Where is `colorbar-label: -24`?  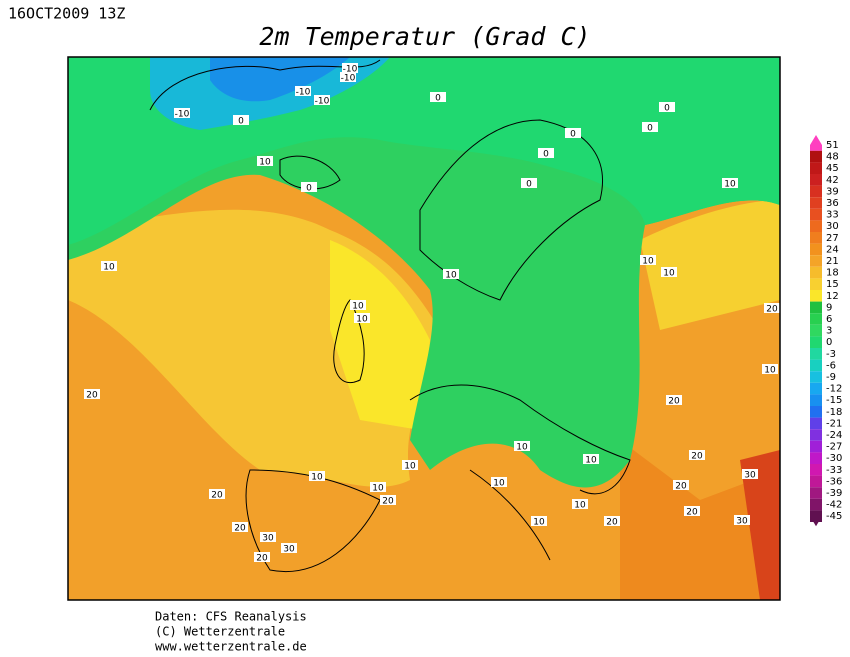 colorbar-label: -24 is located at coordinates (834, 435).